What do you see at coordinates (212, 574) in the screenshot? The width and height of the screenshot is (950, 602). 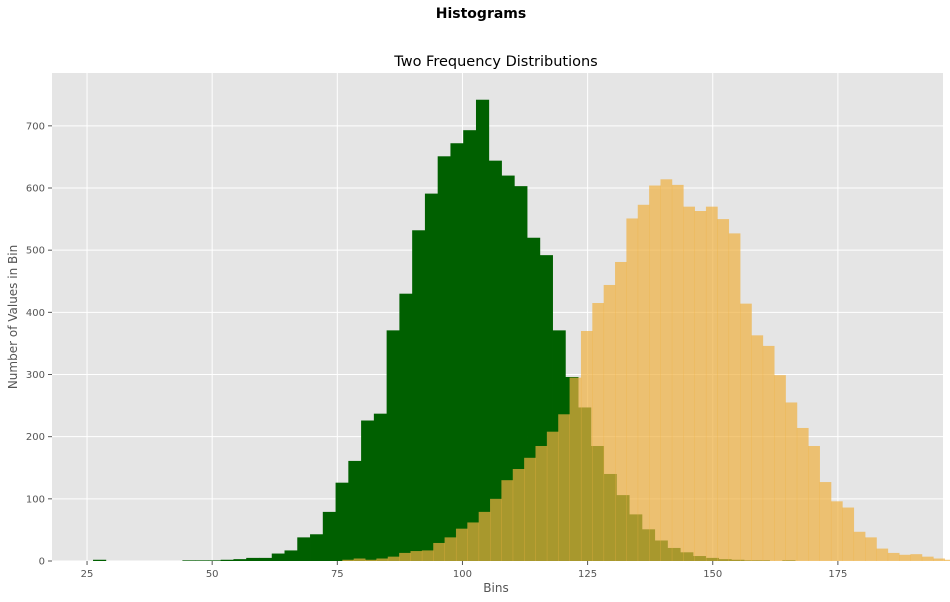 I see `x-tick-label: 50` at bounding box center [212, 574].